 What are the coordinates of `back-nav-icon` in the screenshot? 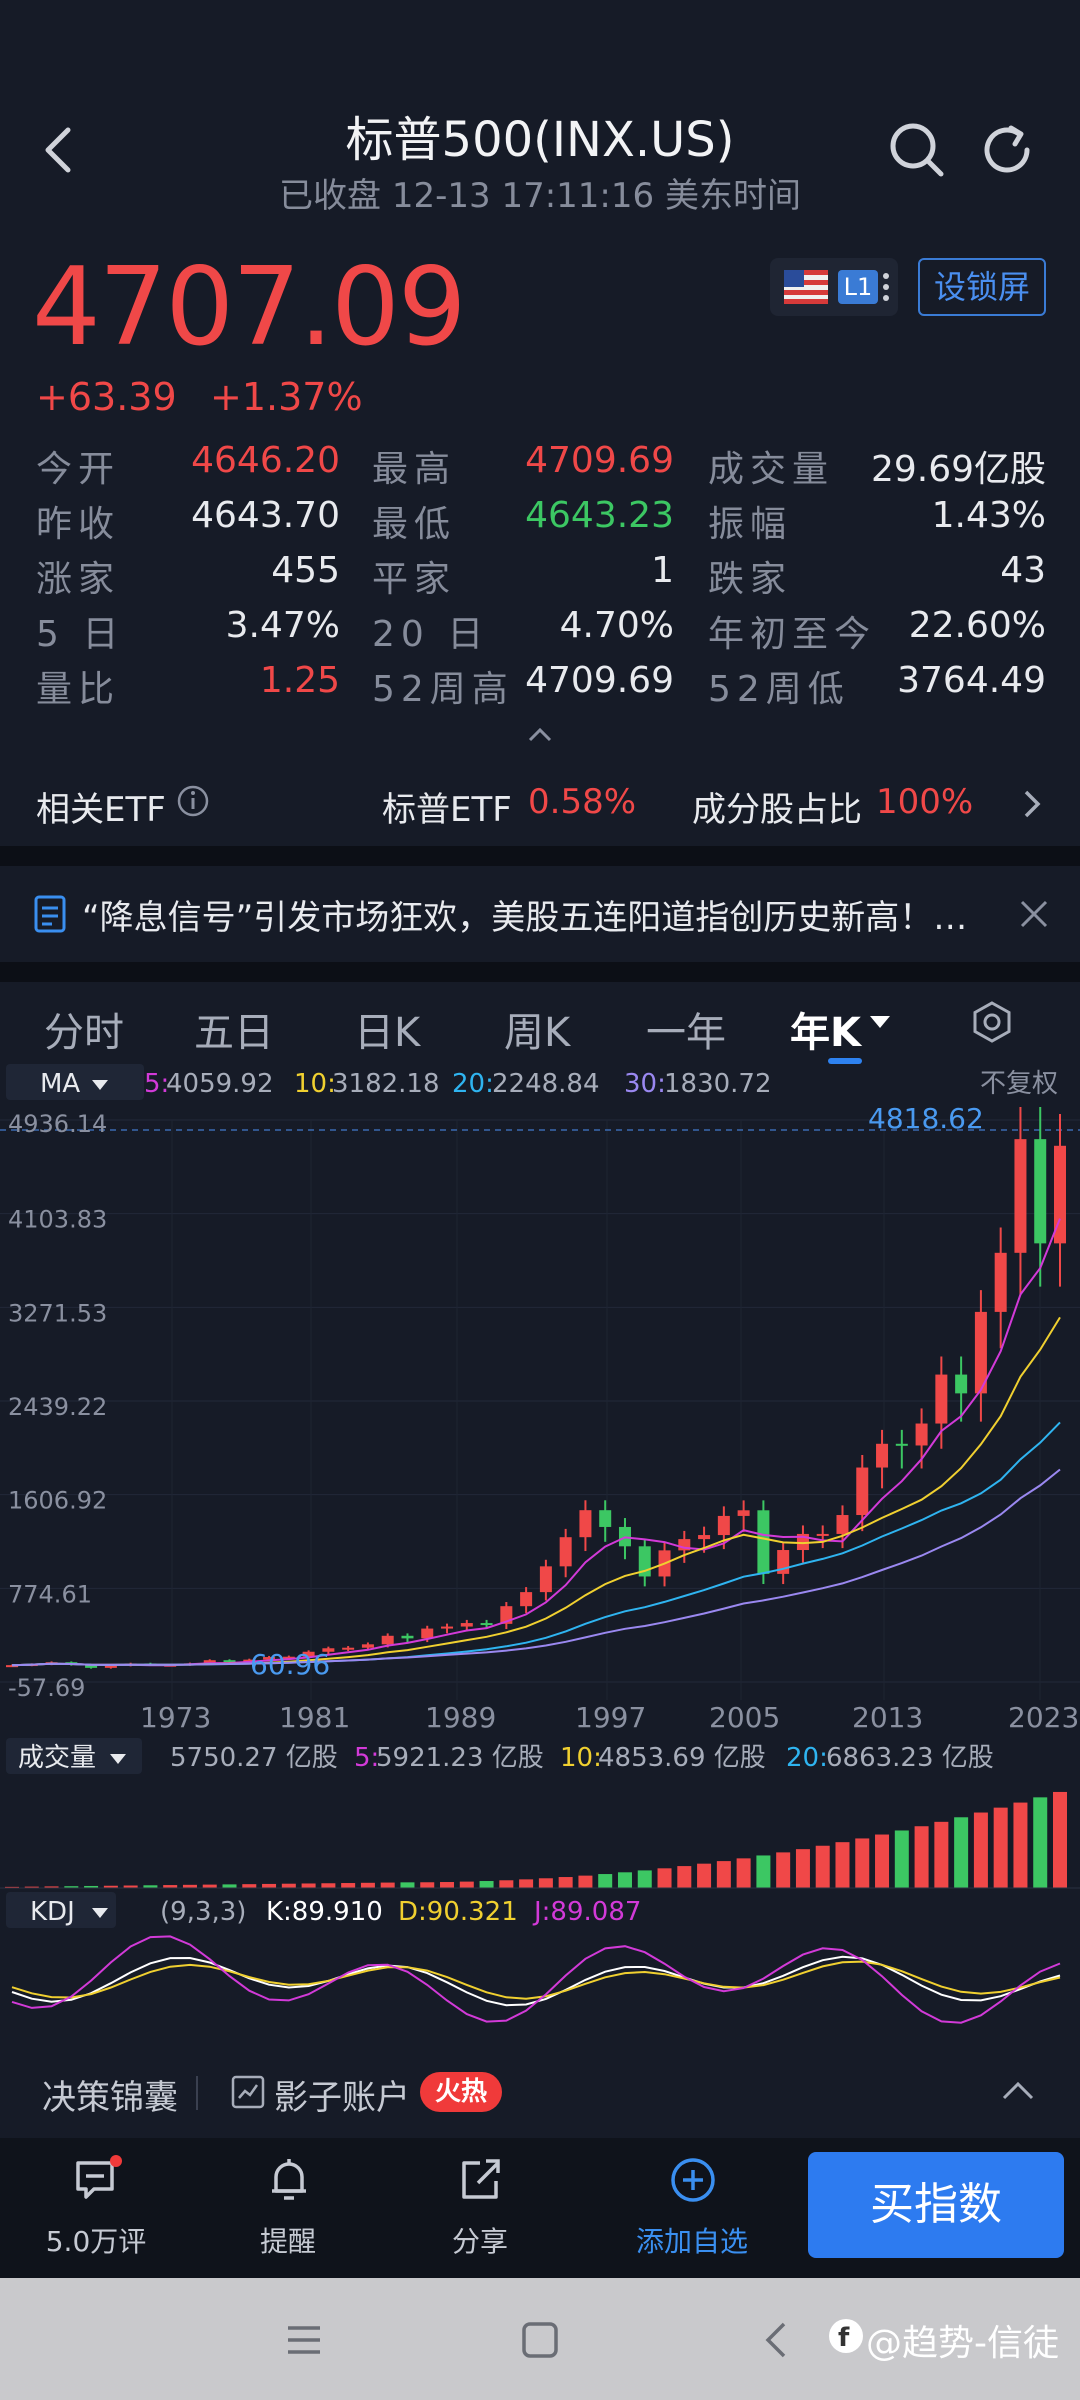 It's located at (776, 2340).